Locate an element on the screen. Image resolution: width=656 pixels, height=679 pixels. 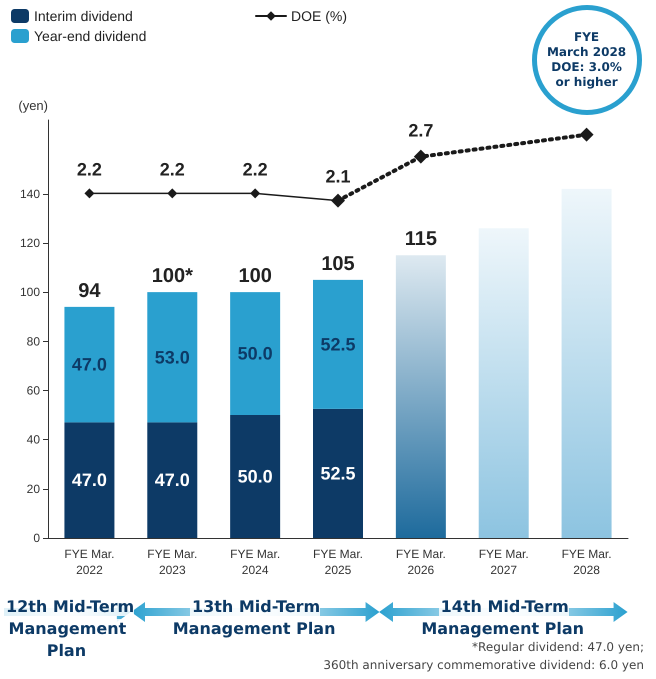
y-tick-label: 80 is located at coordinates (33, 341).